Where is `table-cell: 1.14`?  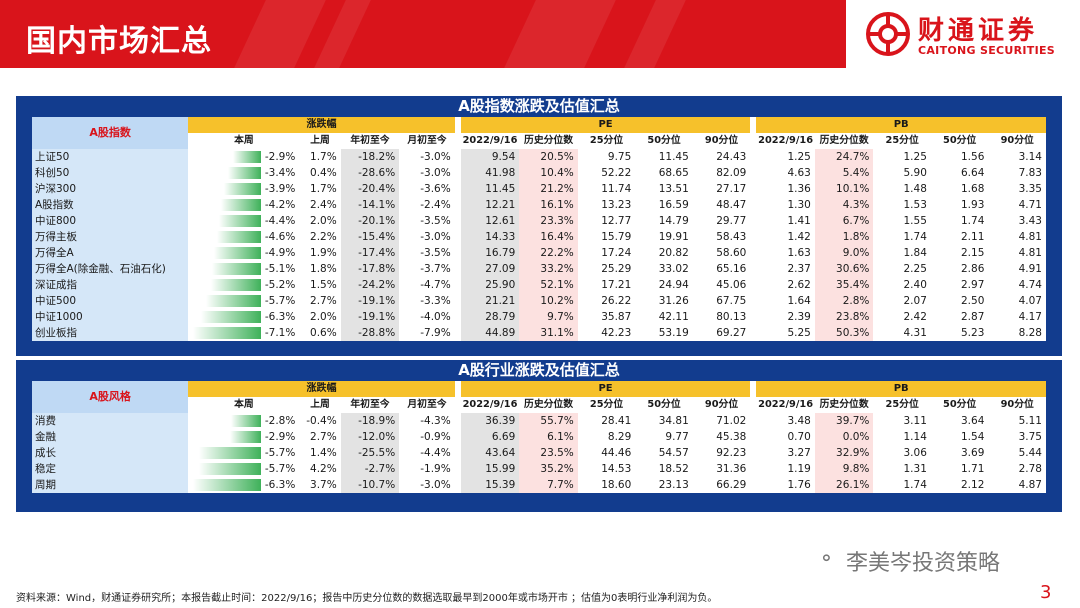
table-cell: 1.14 is located at coordinates (902, 437).